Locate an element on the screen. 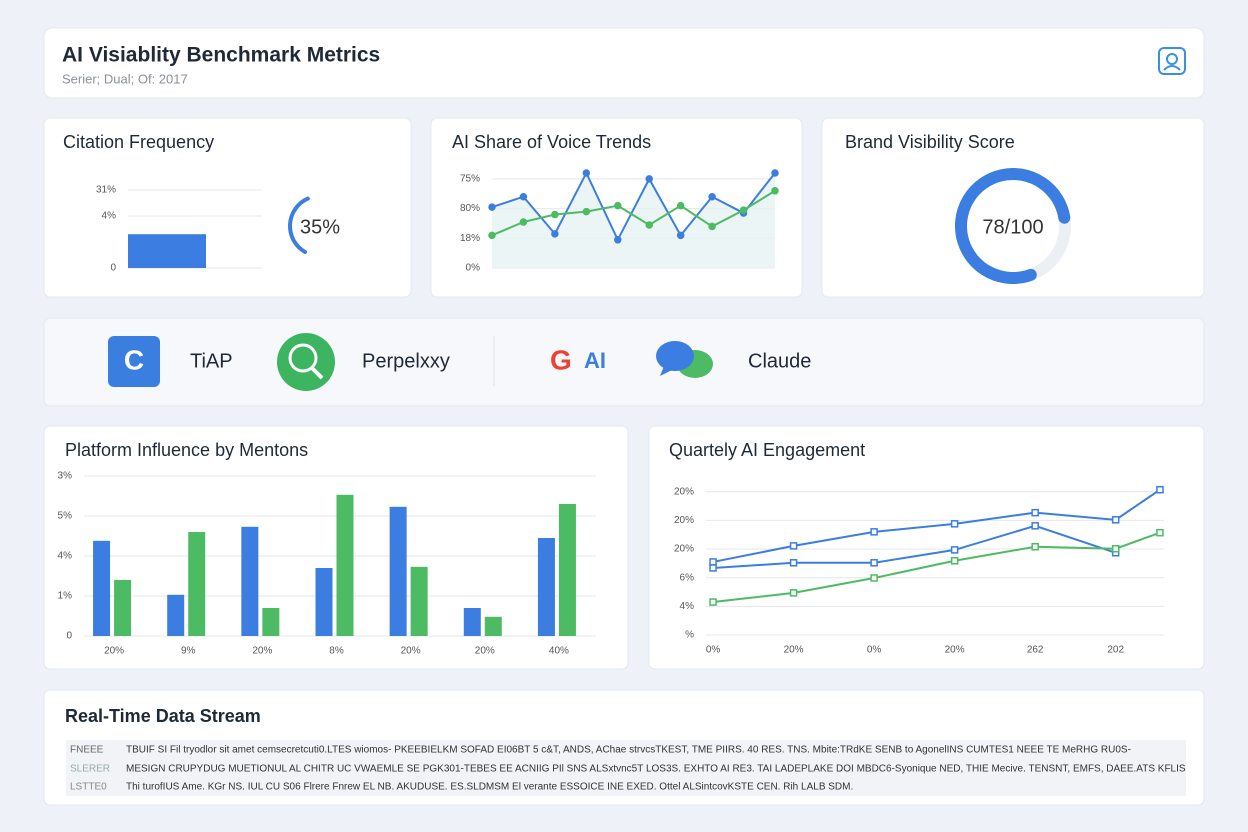 Image resolution: width=1248 pixels, height=832 pixels. stream-title: Real-Time Data Stream is located at coordinates (163, 716).